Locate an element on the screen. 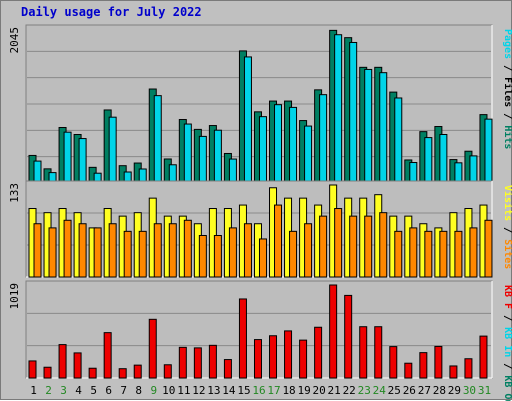  x-tick-label: 20 is located at coordinates (319, 390).